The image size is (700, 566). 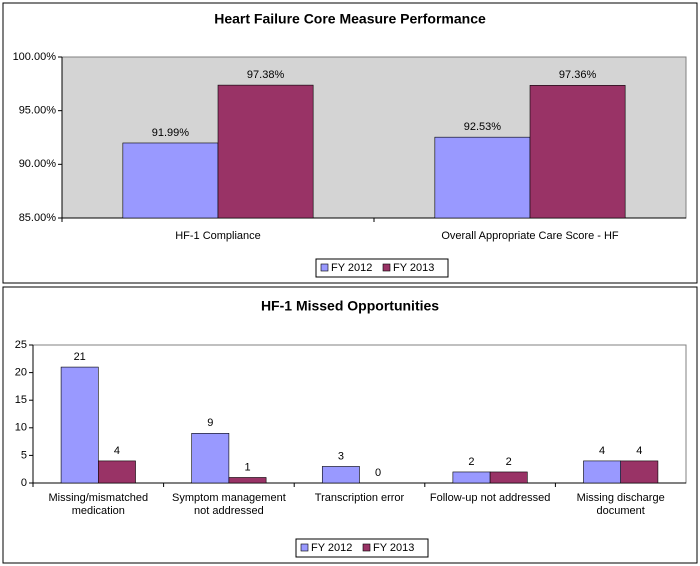 What do you see at coordinates (21, 345) in the screenshot?
I see `y-tick-label: 25` at bounding box center [21, 345].